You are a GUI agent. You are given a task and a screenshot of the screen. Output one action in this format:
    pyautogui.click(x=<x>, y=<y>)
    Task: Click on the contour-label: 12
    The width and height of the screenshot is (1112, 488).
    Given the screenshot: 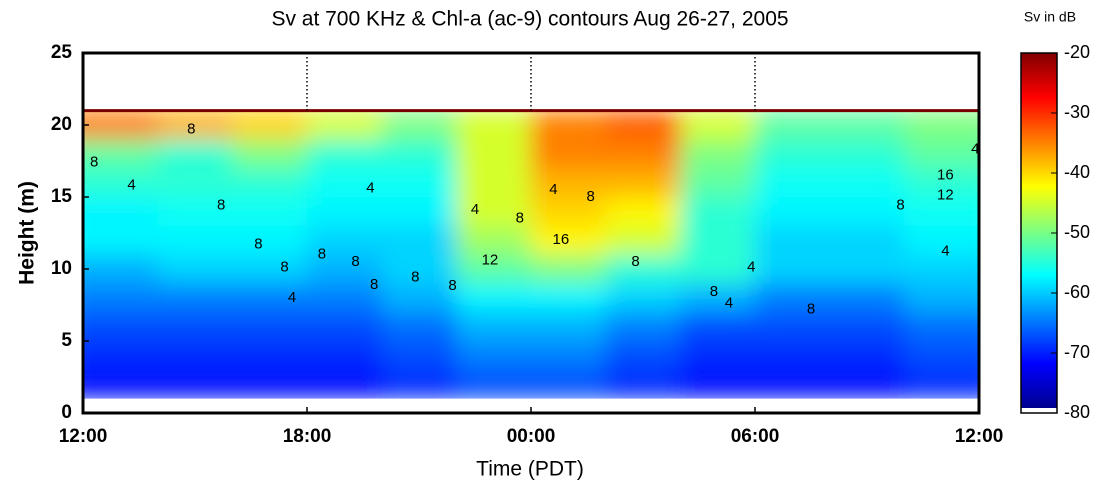 What is the action you would take?
    pyautogui.click(x=945, y=195)
    